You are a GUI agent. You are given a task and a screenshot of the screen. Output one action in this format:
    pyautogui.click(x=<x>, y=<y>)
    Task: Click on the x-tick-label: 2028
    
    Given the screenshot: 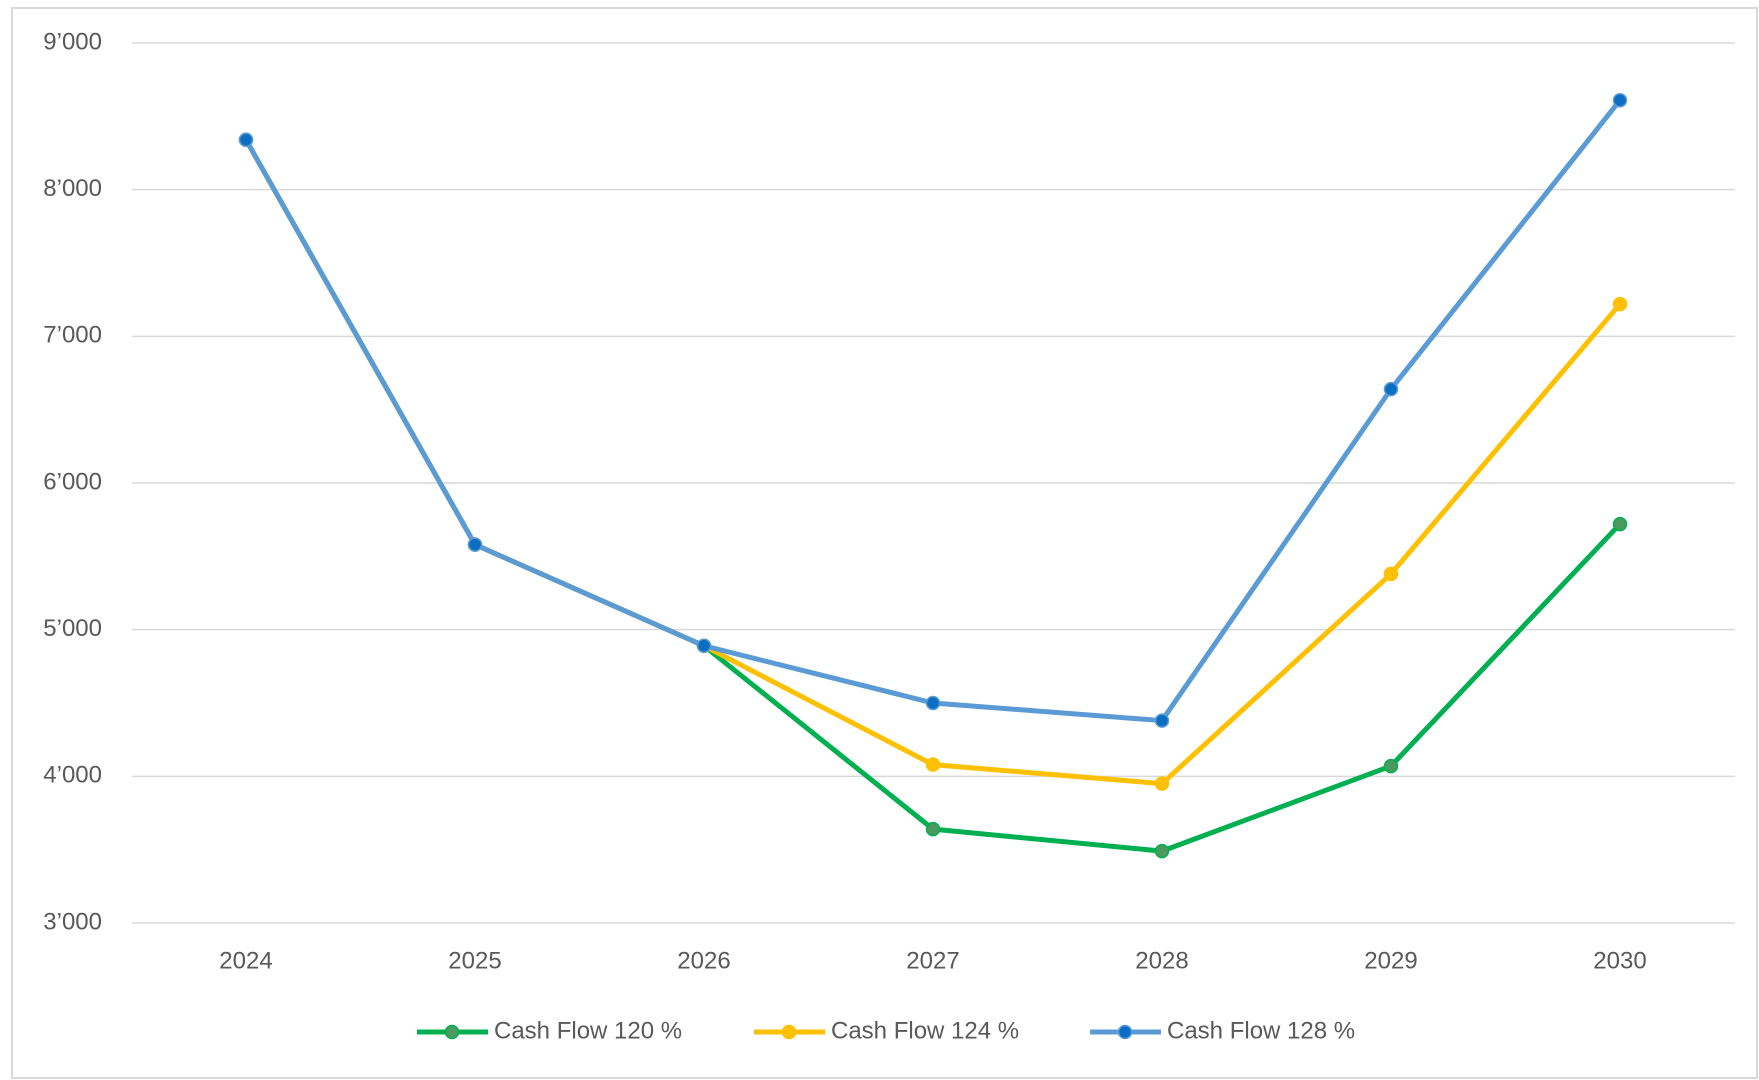 What is the action you would take?
    pyautogui.click(x=1161, y=960)
    